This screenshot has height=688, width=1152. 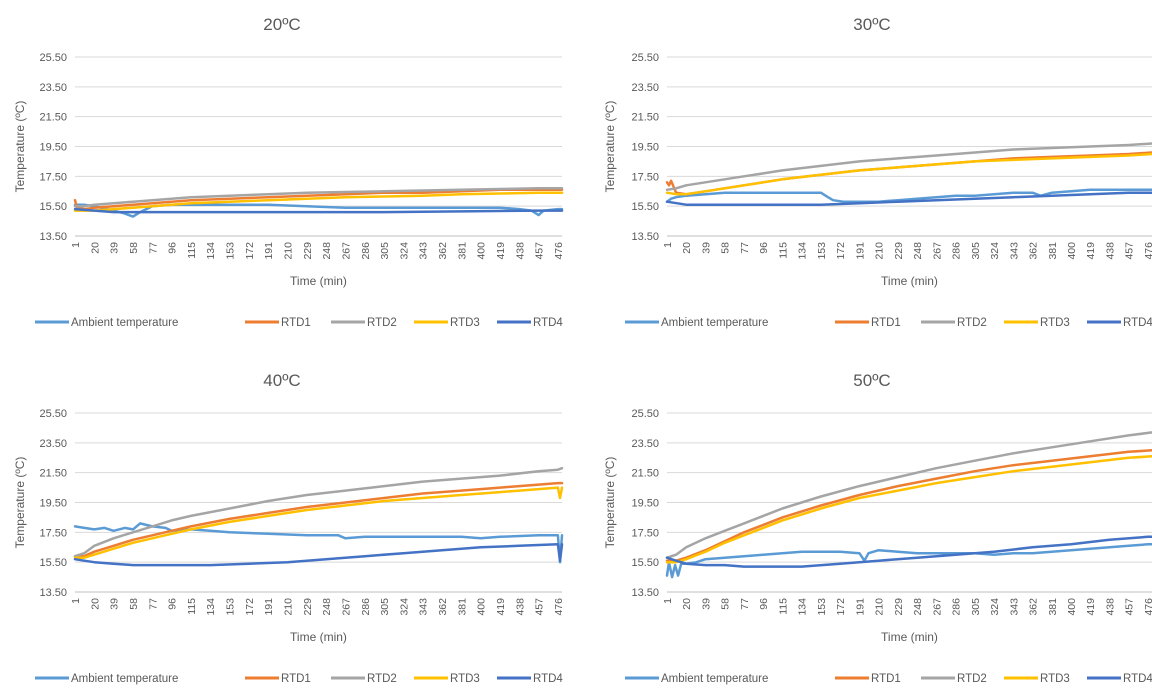 I want to click on x-tick-label: 58, so click(x=134, y=248).